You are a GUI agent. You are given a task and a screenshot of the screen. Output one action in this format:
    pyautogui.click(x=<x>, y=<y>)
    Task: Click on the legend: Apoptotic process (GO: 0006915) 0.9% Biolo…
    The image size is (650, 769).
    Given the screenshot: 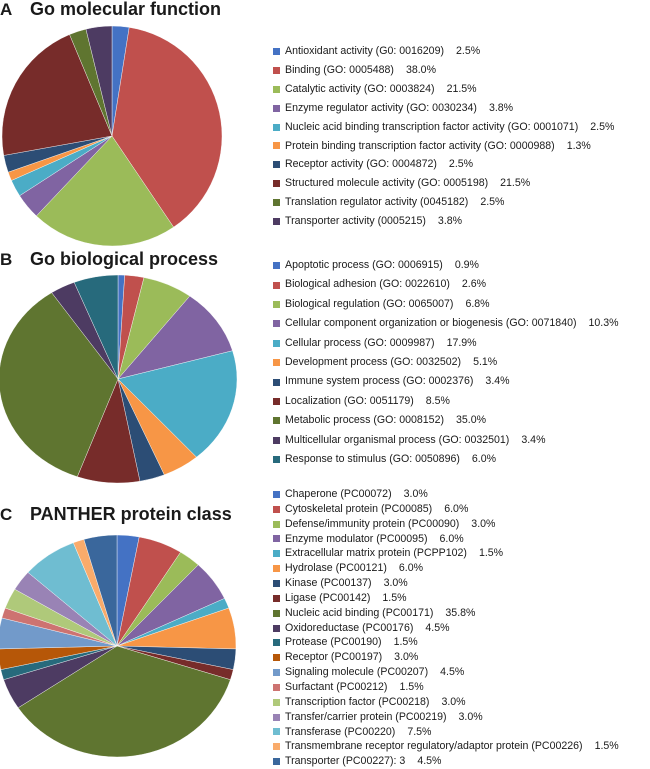 What is the action you would take?
    pyautogui.click(x=446, y=362)
    